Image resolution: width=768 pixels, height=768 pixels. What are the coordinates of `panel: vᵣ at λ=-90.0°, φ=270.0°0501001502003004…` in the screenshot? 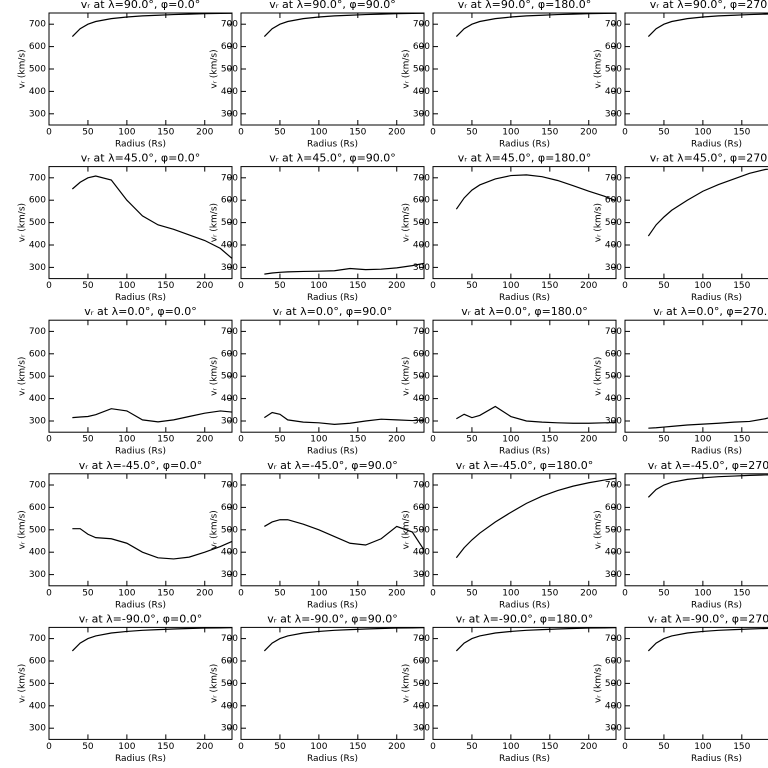 It's located at (681, 688).